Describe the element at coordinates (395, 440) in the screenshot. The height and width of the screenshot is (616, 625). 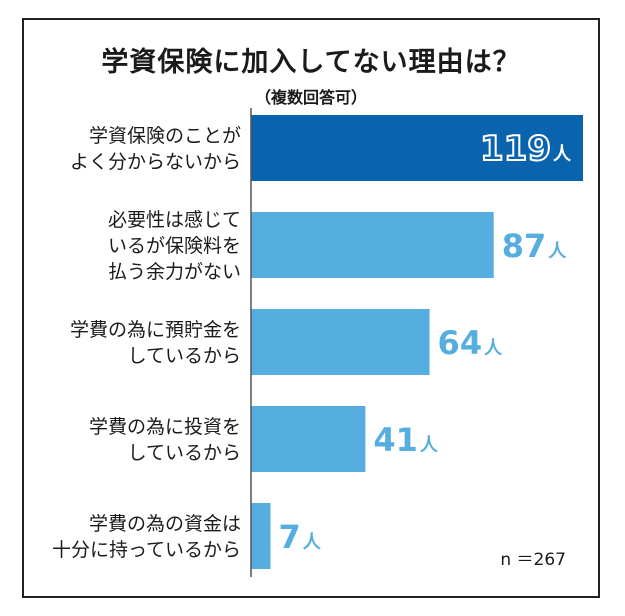
I see `value-label-4: 41` at that location.